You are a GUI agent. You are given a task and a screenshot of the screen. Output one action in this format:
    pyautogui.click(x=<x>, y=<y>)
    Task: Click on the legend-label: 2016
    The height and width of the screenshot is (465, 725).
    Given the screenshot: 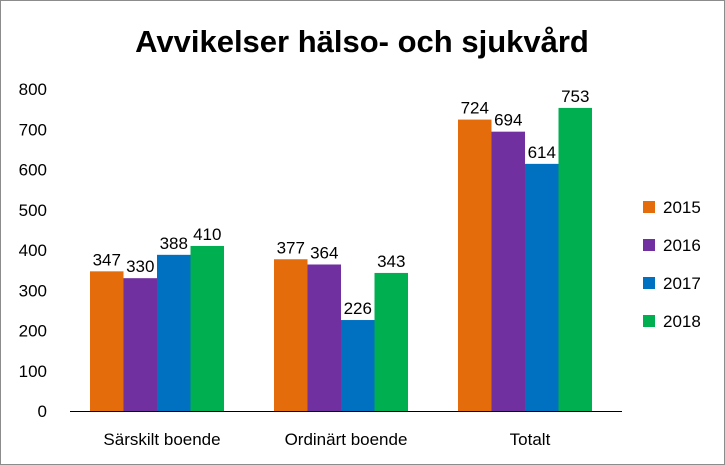 What is the action you would take?
    pyautogui.click(x=682, y=245)
    